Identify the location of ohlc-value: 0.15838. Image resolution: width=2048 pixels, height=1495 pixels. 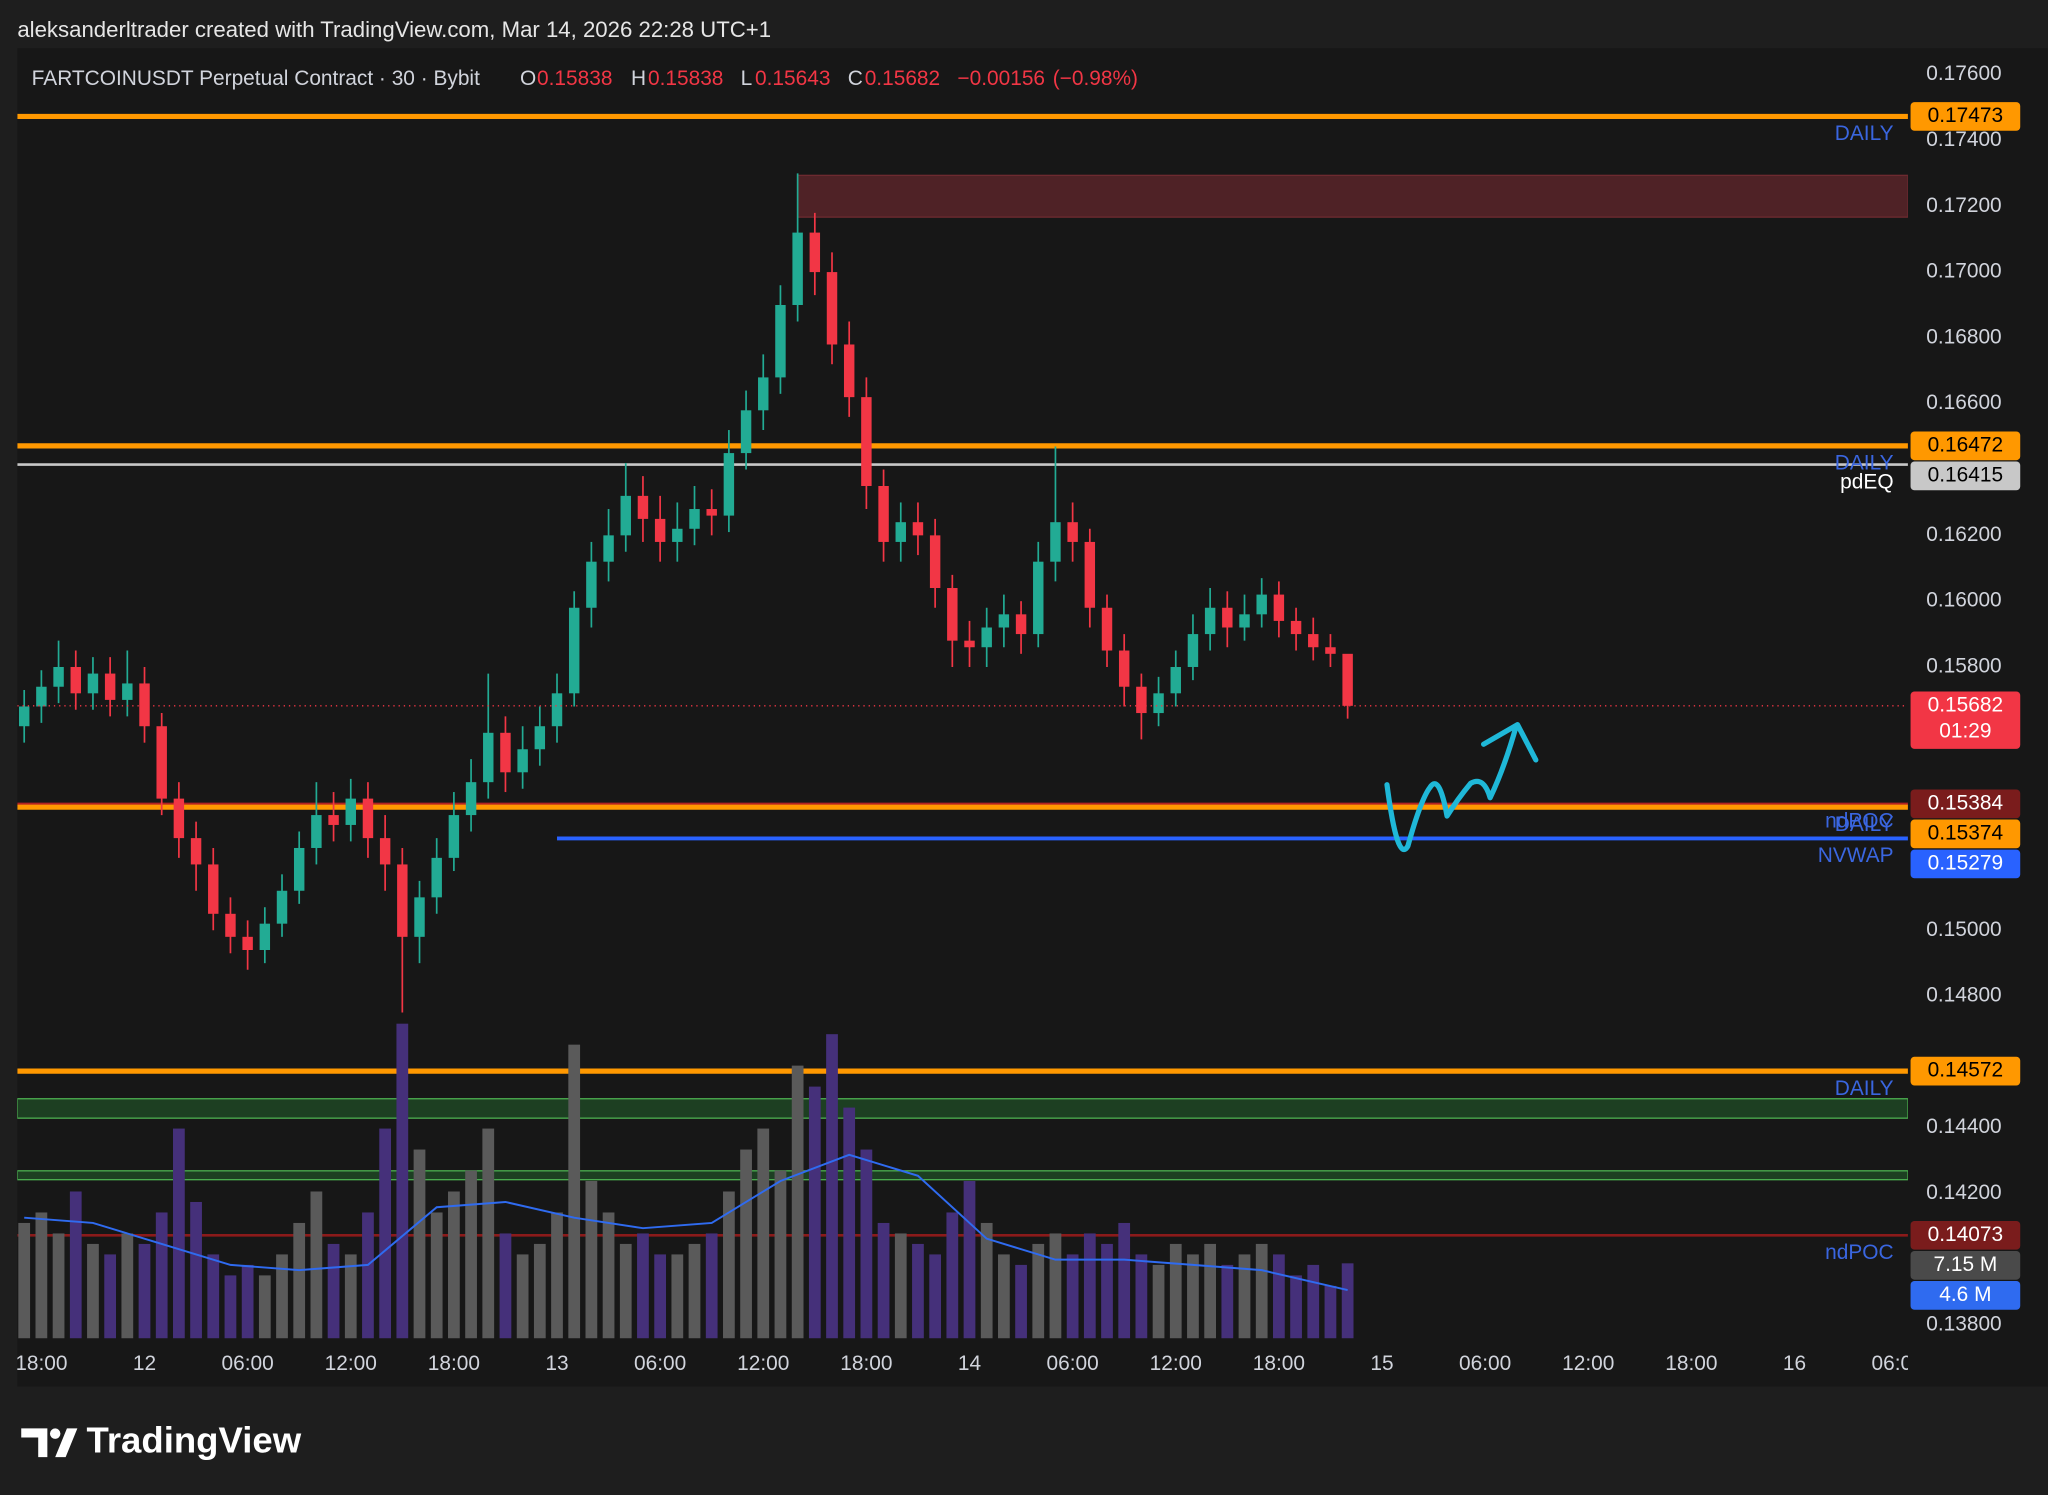
(685, 78).